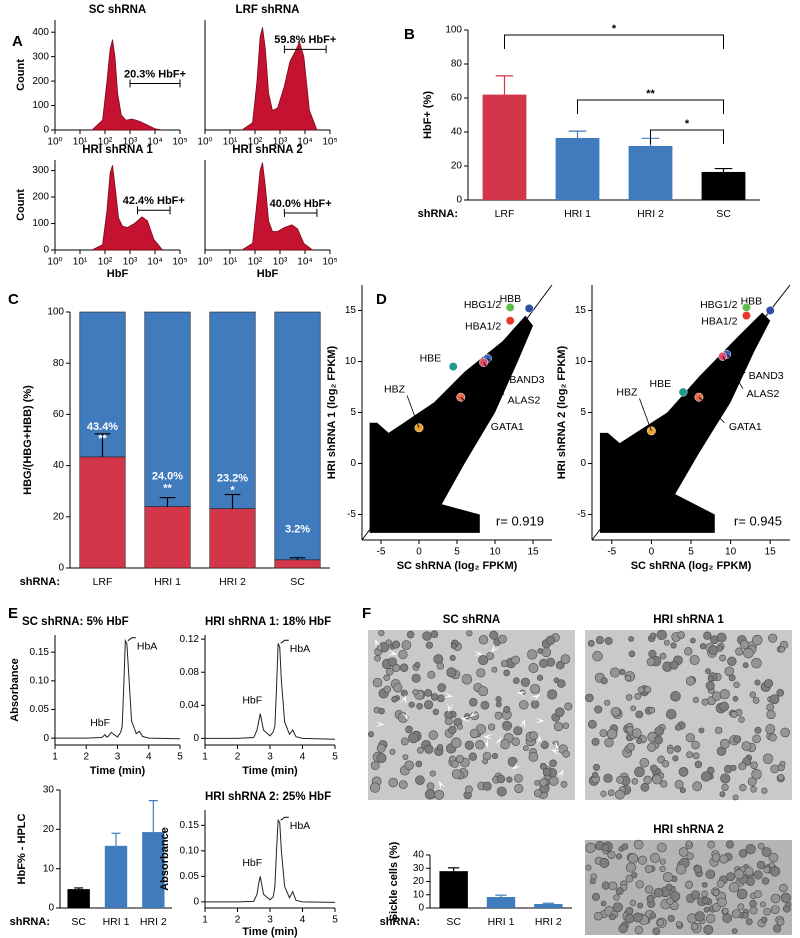 This screenshot has height=938, width=800. Describe the element at coordinates (255, 262) in the screenshot. I see `x-tick-label: 10²` at that location.